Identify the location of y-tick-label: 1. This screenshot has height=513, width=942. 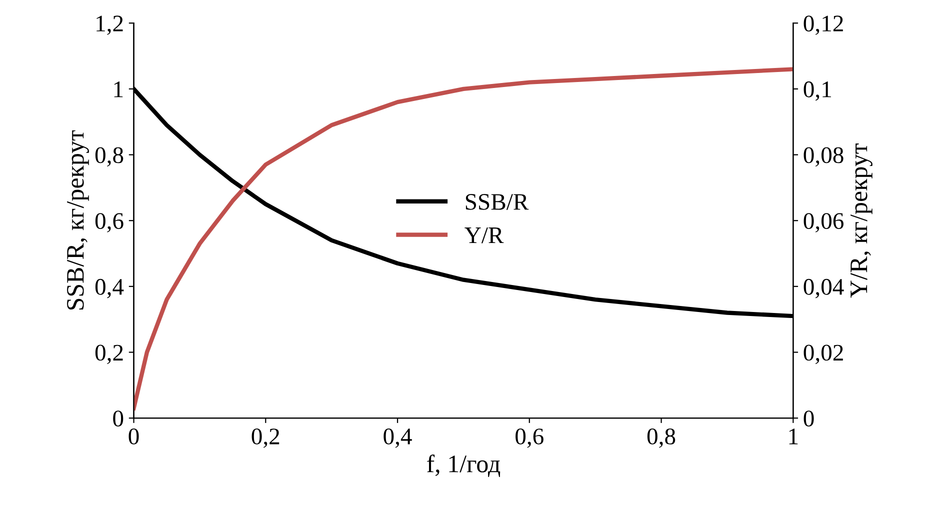
(118, 90).